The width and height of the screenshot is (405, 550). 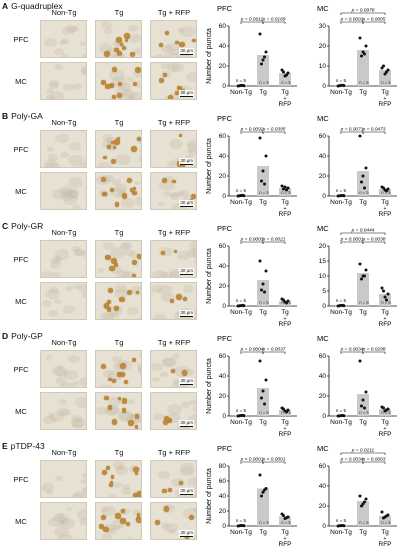 What do you see at coordinates (363, 451) in the screenshot?
I see `p-value-label: p = 0.0211` at bounding box center [363, 451].